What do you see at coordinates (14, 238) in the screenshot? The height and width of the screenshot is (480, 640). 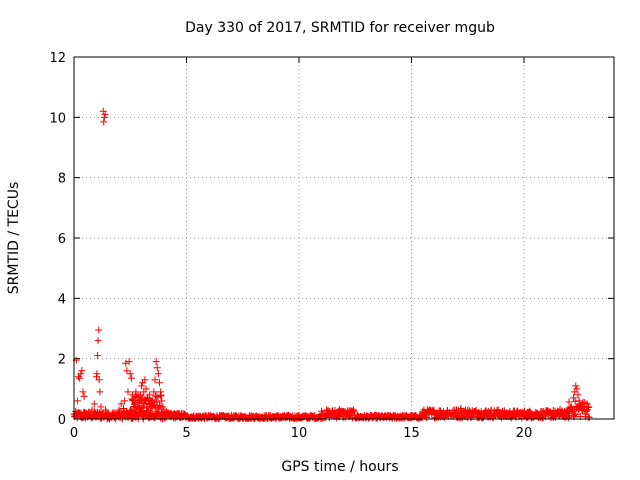 I see `y-axis-label: SRMTID / TECUs` at bounding box center [14, 238].